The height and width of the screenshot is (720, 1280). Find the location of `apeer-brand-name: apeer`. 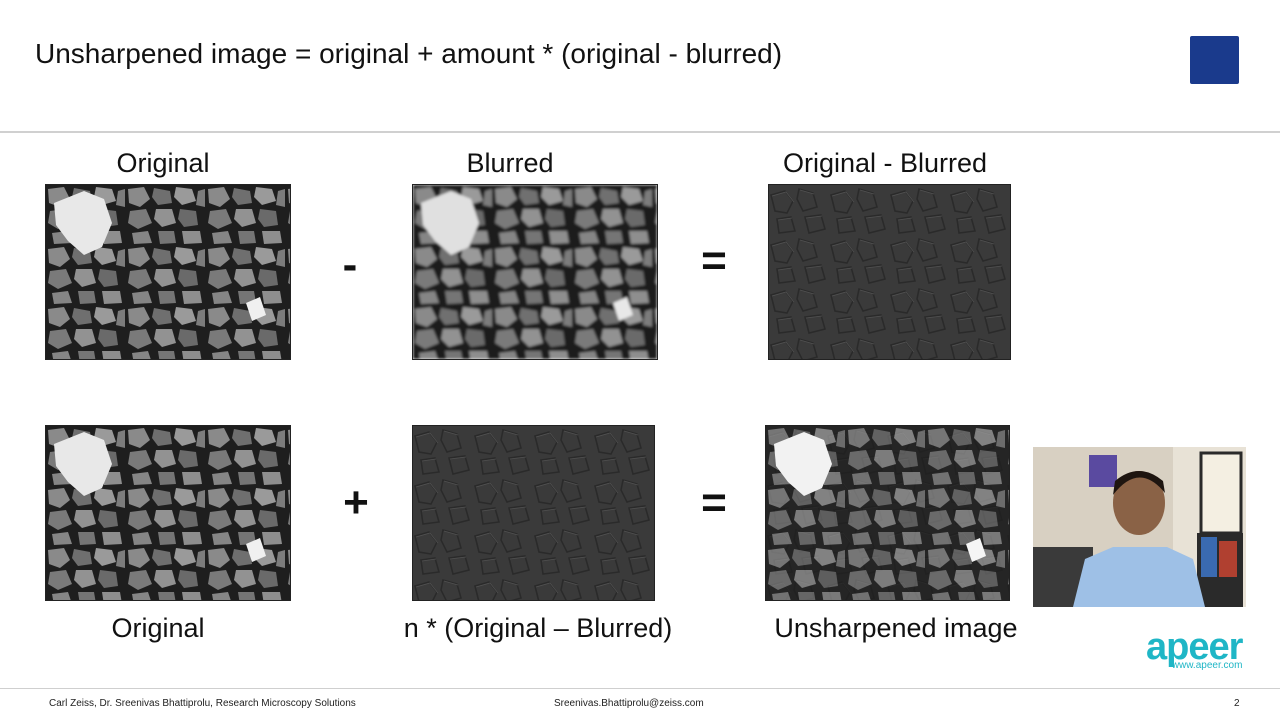

apeer-brand-name: apeer is located at coordinates (1194, 647).